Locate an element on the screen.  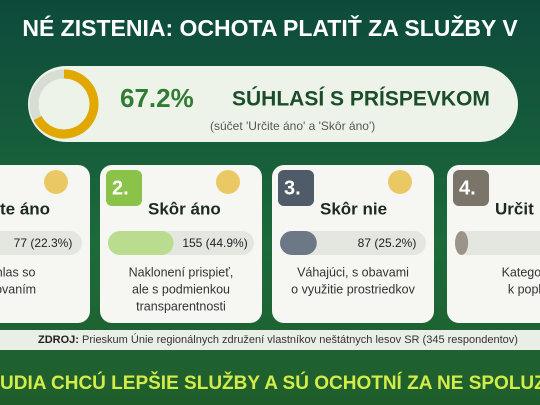
card-number: 2. is located at coordinates (120, 188).